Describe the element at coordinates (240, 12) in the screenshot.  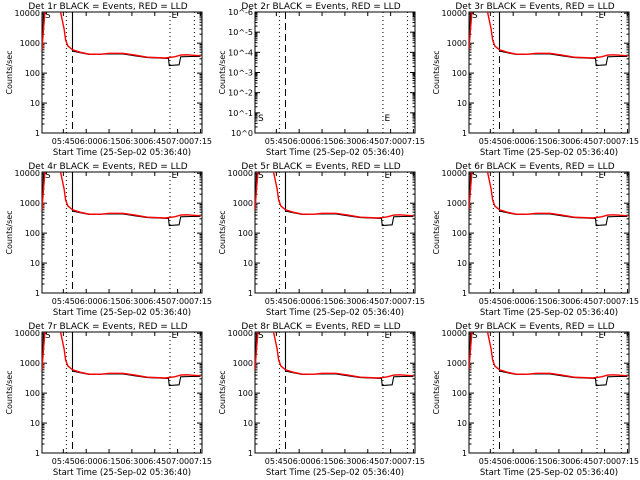
I see `y-tick-label: 10^-6` at that location.